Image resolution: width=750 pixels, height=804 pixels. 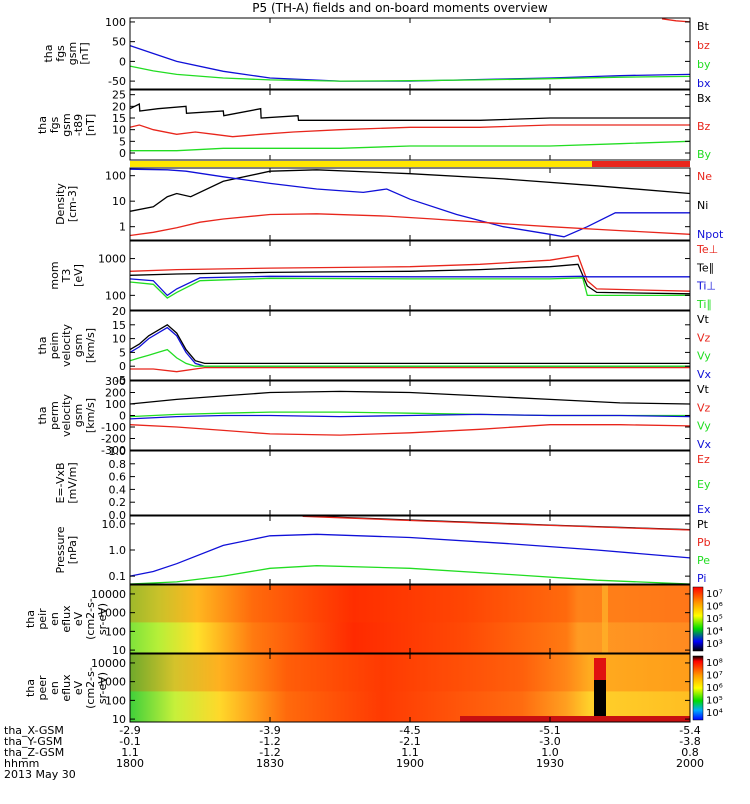 I want to click on mode-bar-fast-survey, so click(x=641, y=164).